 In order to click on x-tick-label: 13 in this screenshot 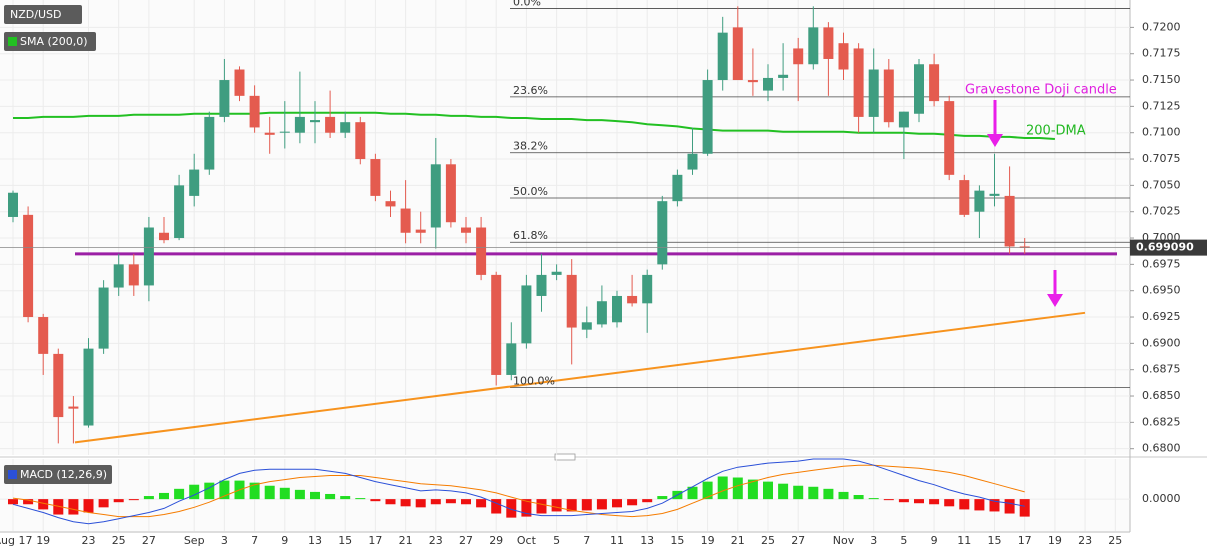, I will do `click(315, 540)`.